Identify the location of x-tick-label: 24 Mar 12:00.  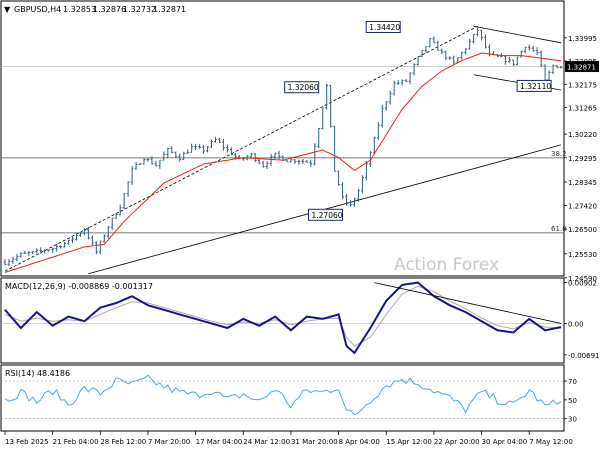
(266, 442).